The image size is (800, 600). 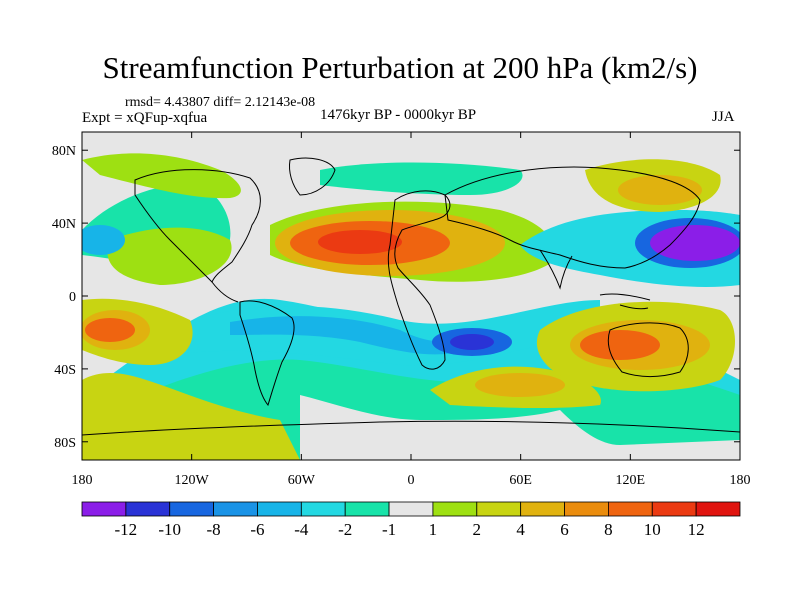 I want to click on colorbar-label: 2, so click(x=477, y=529).